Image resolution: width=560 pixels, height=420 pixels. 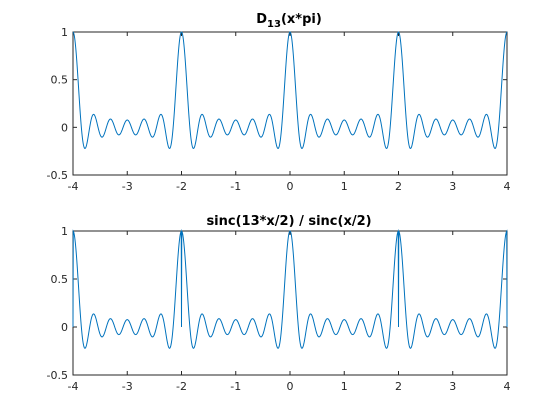 I want to click on subplot-bottom-title: sinc(13*x/2) / sinc(x/2), so click(x=288, y=221).